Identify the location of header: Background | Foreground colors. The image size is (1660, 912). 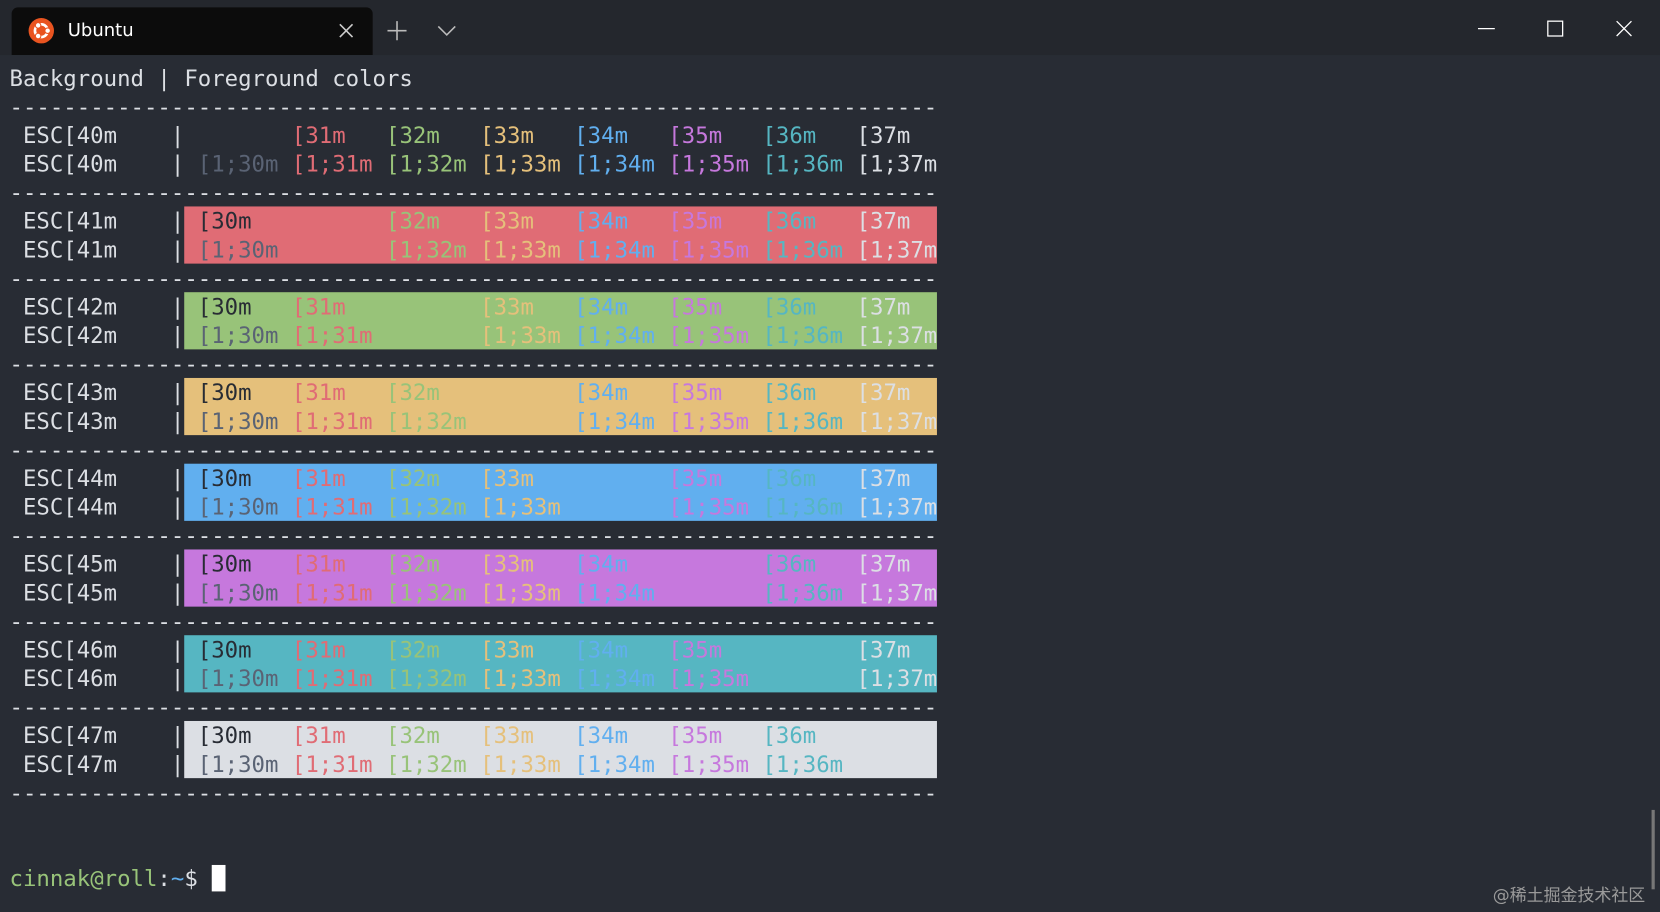
(211, 77).